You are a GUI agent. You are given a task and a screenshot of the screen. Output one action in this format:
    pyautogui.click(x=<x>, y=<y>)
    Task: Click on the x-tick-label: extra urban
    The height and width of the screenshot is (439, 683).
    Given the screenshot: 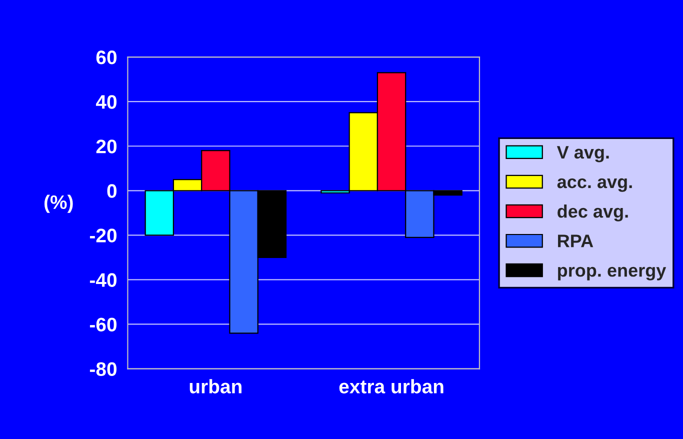 What is the action you would take?
    pyautogui.click(x=391, y=386)
    